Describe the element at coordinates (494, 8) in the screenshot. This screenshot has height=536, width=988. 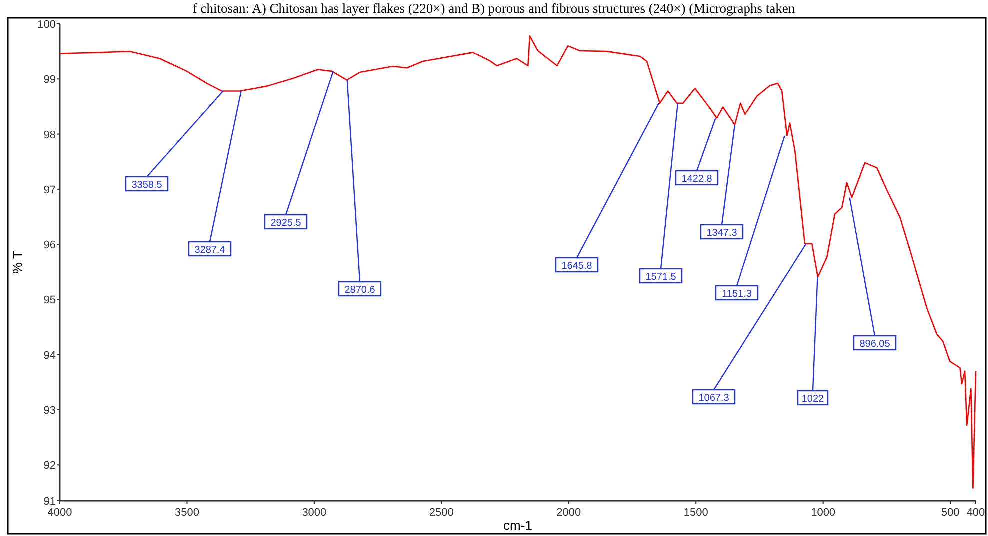
I see `text: f chitosan: A) Chitosan has layer flakes (220×) and B) porous and fibrous structures (240×) (Micrographs taken` at that location.